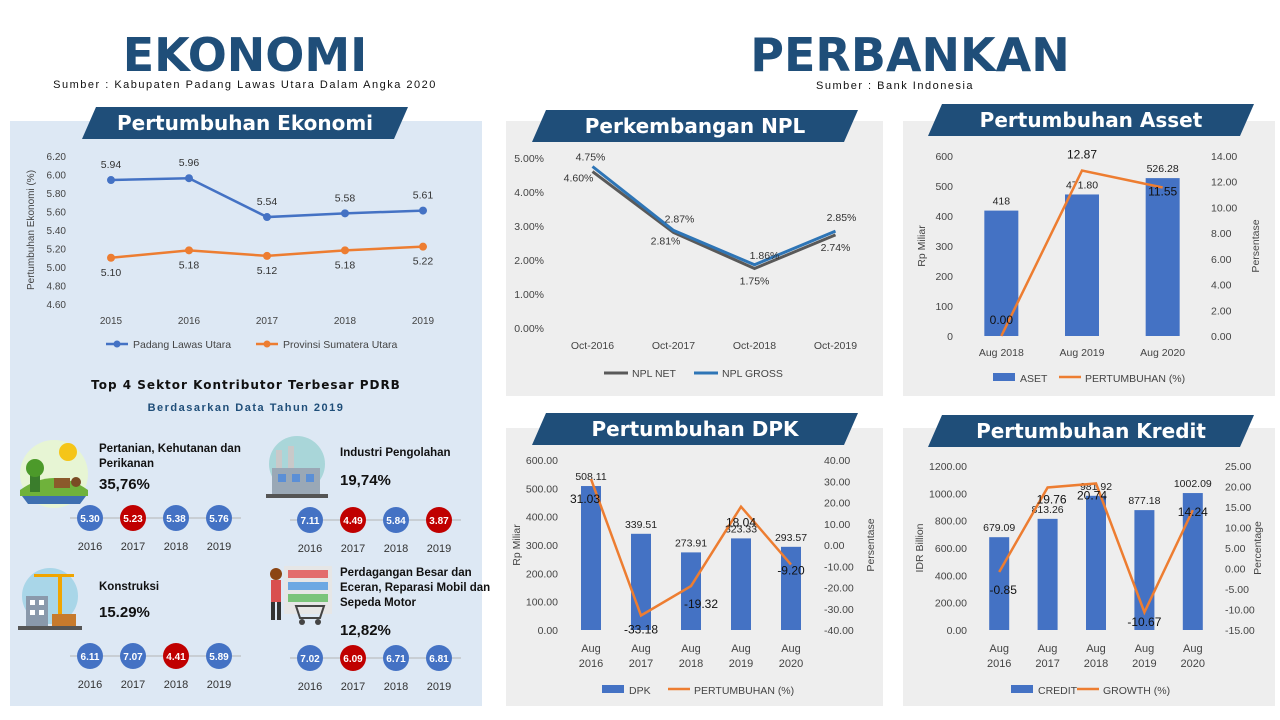 The image size is (1280, 720). Describe the element at coordinates (1163, 169) in the screenshot. I see `bar-value-label: 526.28` at that location.